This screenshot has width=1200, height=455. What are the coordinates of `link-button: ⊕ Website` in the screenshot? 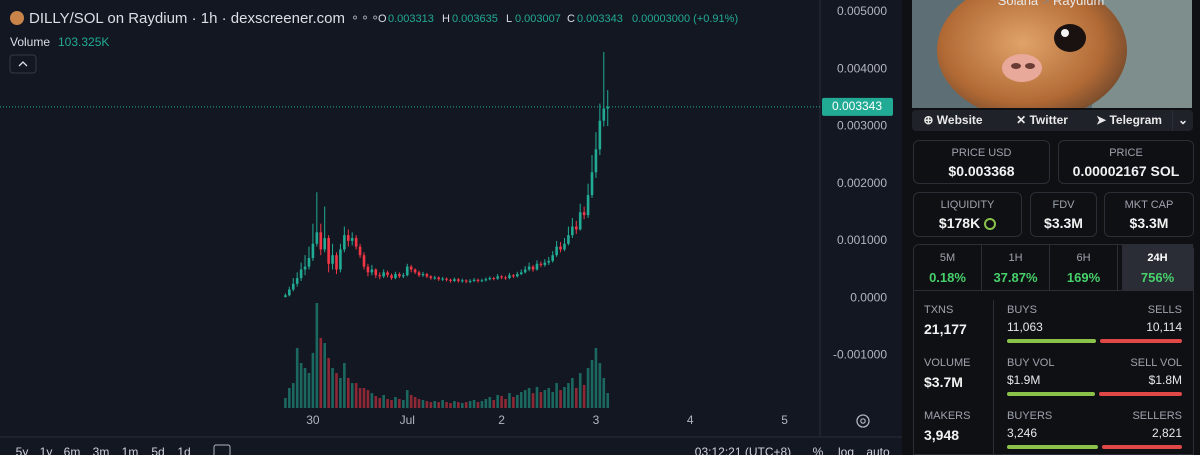 It's located at (953, 120).